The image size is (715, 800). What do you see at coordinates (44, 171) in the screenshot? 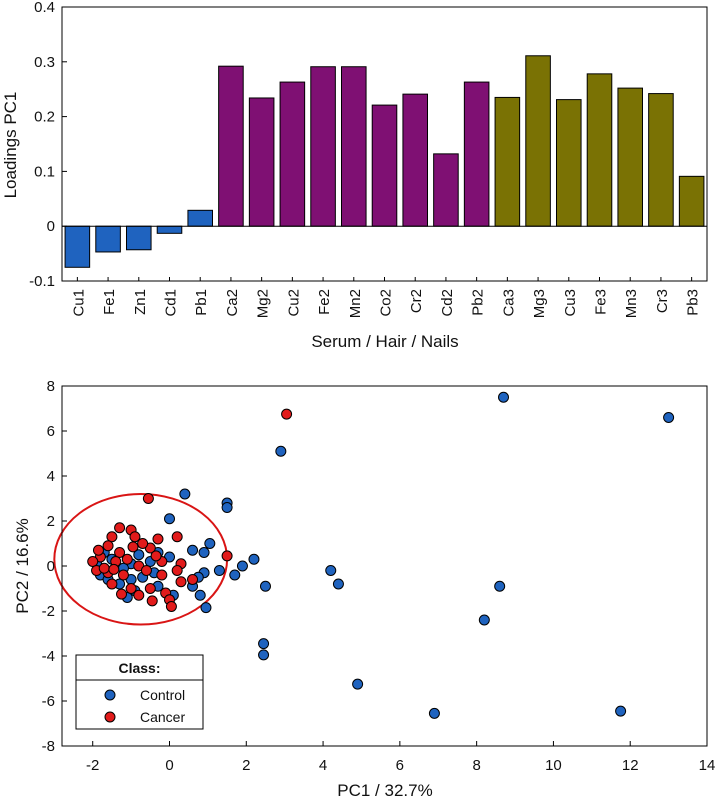
I see `y-tick-label: 0.1` at bounding box center [44, 171].